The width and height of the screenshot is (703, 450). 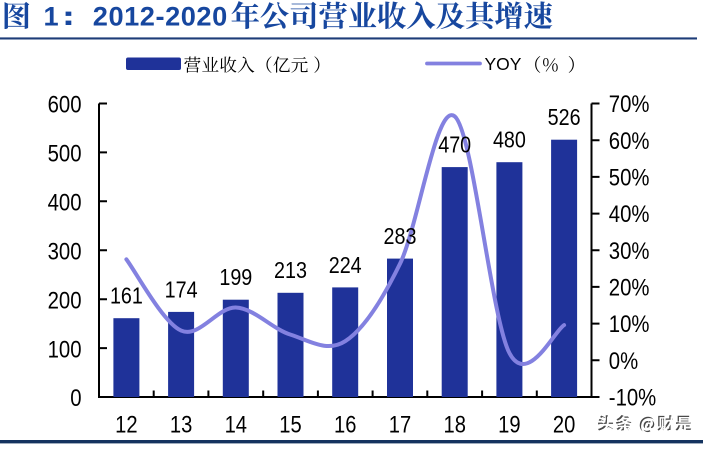 What do you see at coordinates (65, 251) in the screenshot?
I see `svg-text: 300` at bounding box center [65, 251].